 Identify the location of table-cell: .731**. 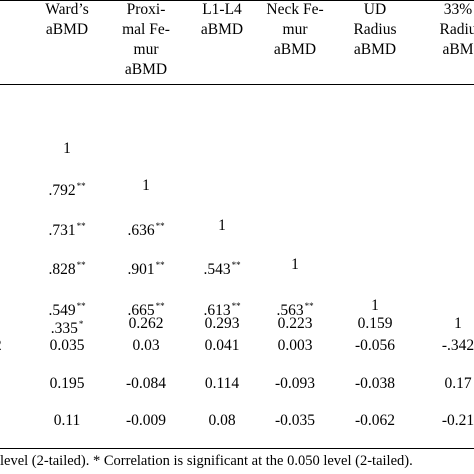
(67, 230).